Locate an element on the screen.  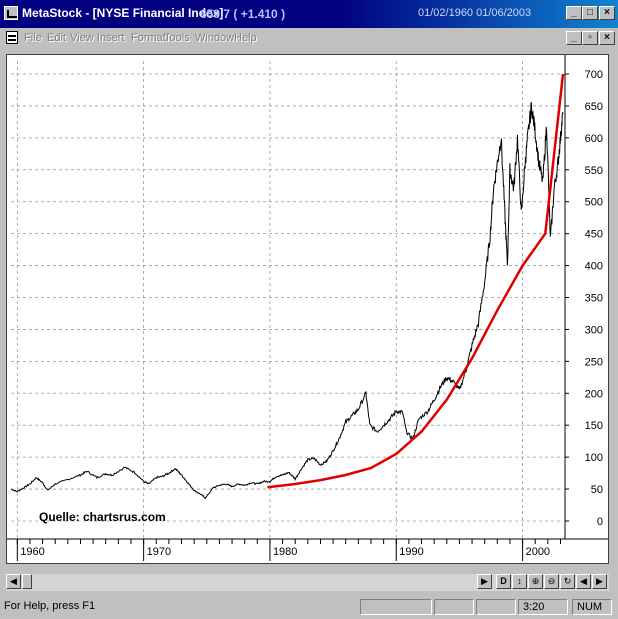
scroll-thumb is located at coordinates (27, 581).